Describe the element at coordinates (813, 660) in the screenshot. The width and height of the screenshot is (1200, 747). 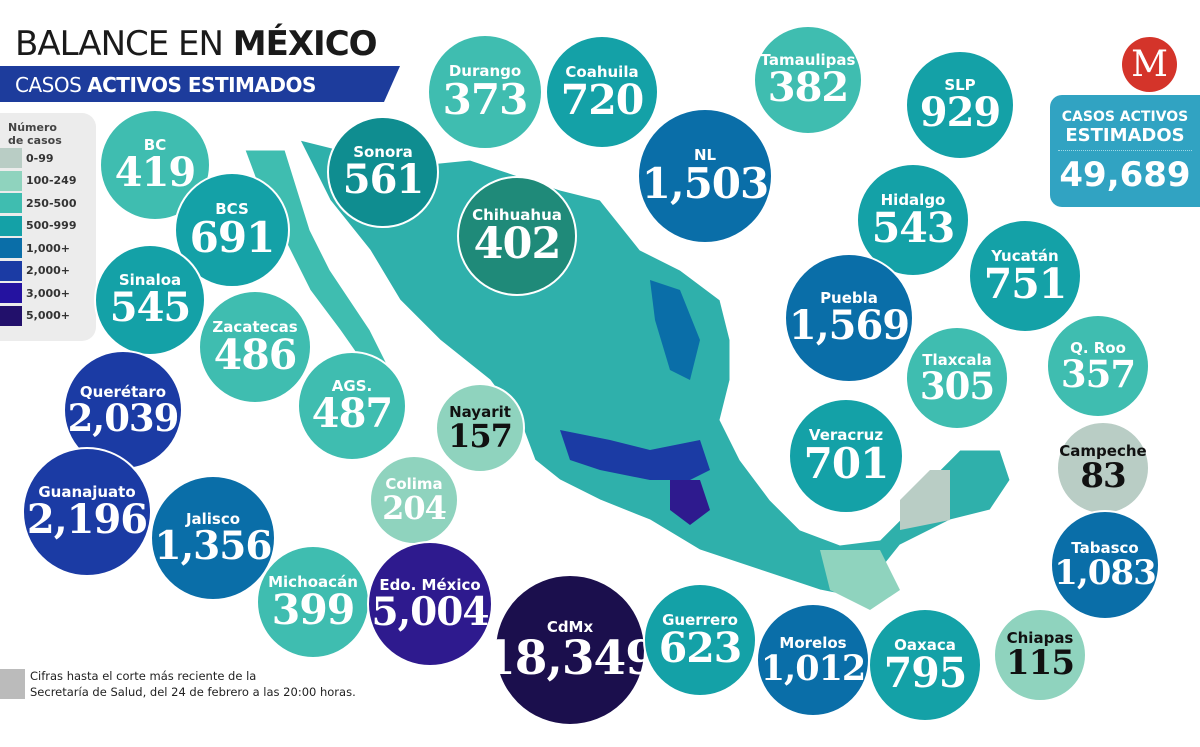
I see `state-bubble: Morelos 1,012` at that location.